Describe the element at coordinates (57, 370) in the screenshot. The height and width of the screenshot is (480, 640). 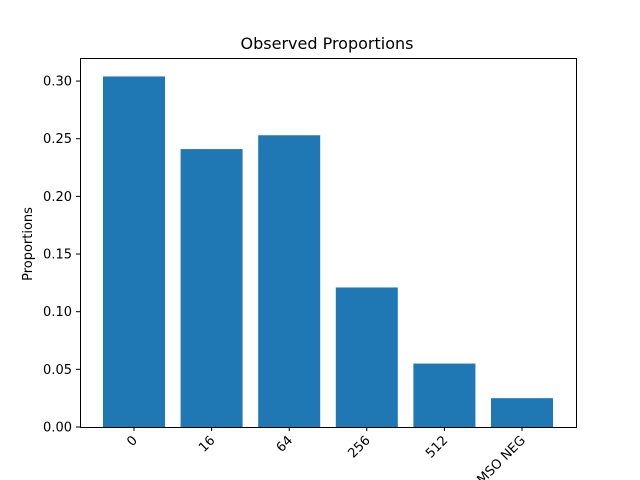
I see `y-tick-label: 0.05` at that location.